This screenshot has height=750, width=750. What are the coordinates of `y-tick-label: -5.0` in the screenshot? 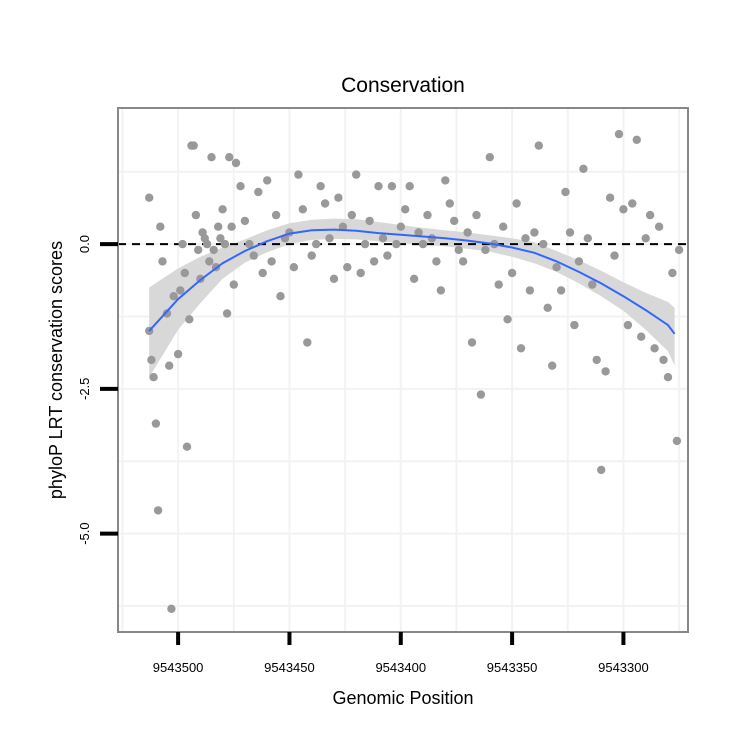 It's located at (84, 533).